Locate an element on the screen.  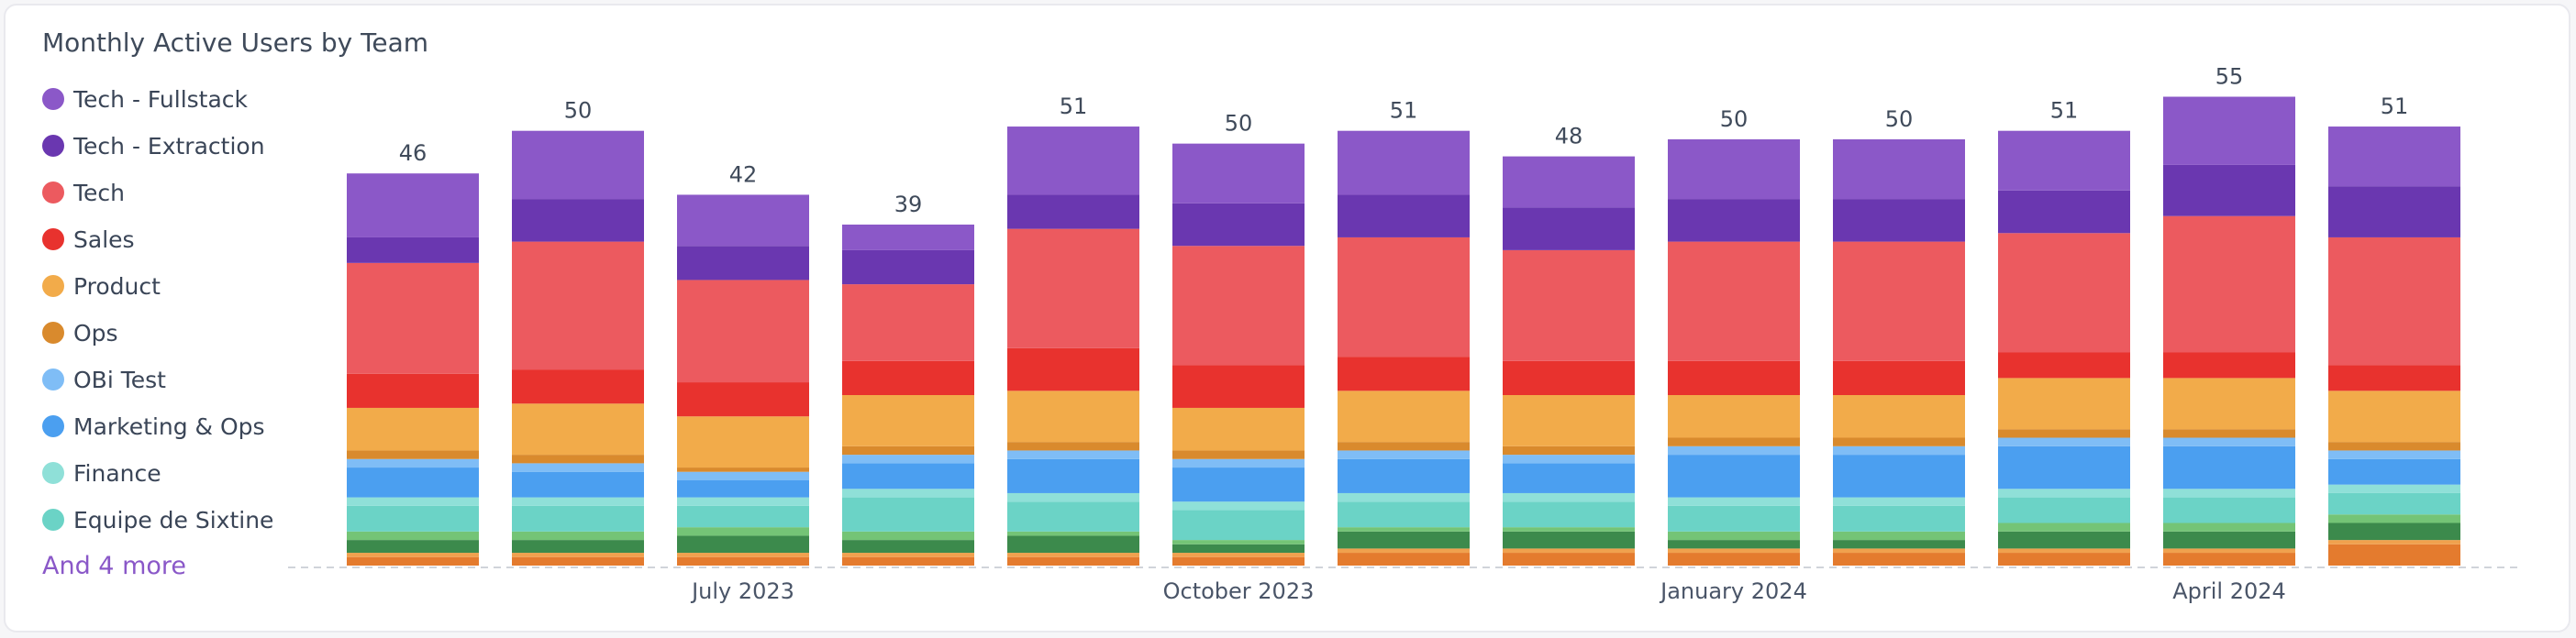
legend-item: Tech is located at coordinates (83, 192).